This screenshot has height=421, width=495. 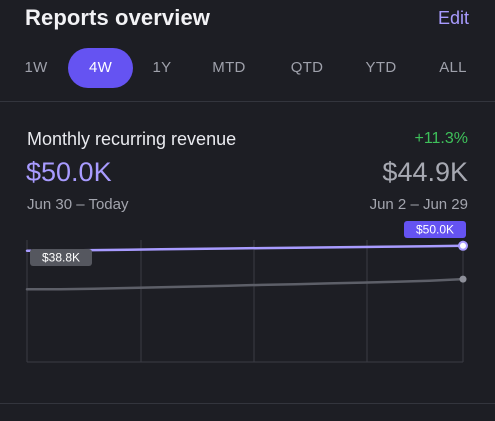 I want to click on previous-start-label: $38.8K, so click(x=61, y=258).